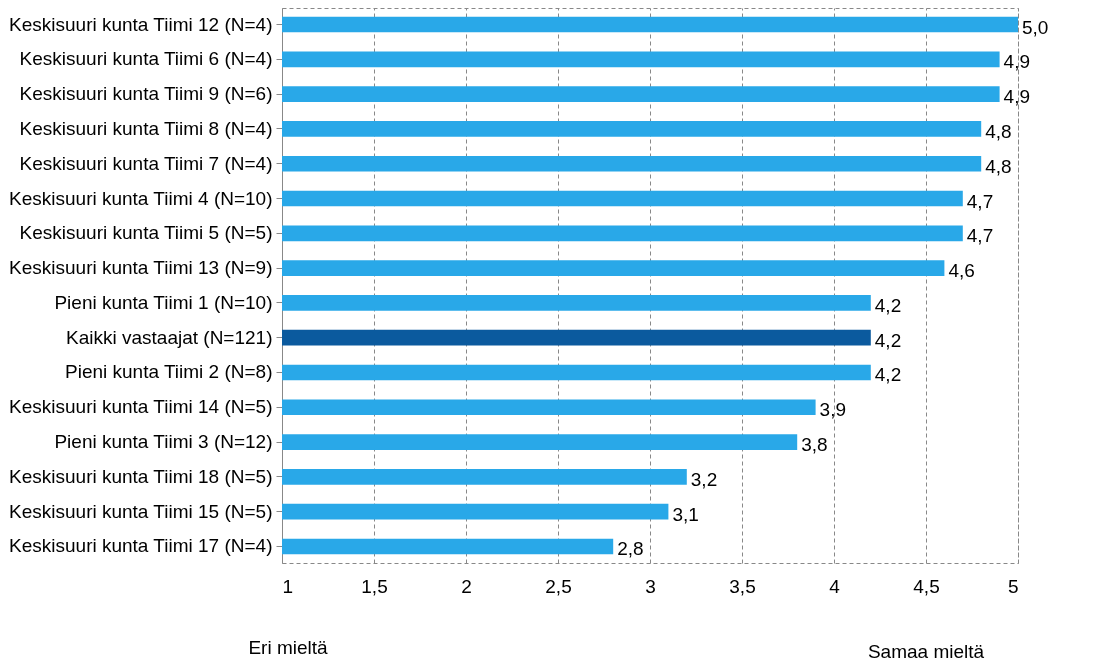  I want to click on data-label: 3,9, so click(833, 410).